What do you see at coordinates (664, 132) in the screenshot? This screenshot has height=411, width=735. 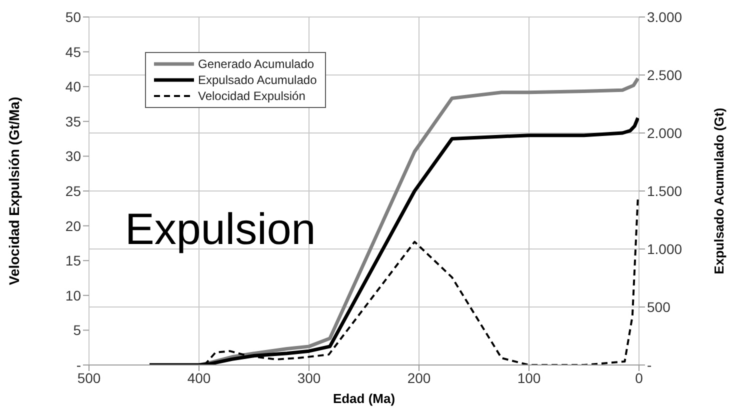 I see `y2-tick-label: 2.000` at bounding box center [664, 132].